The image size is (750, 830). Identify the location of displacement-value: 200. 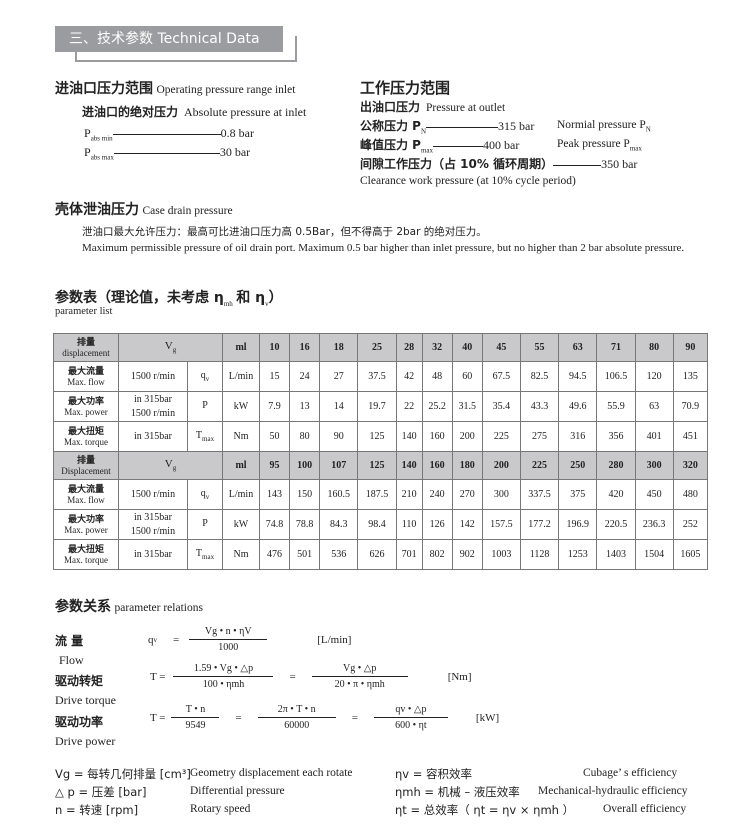
(501, 465).